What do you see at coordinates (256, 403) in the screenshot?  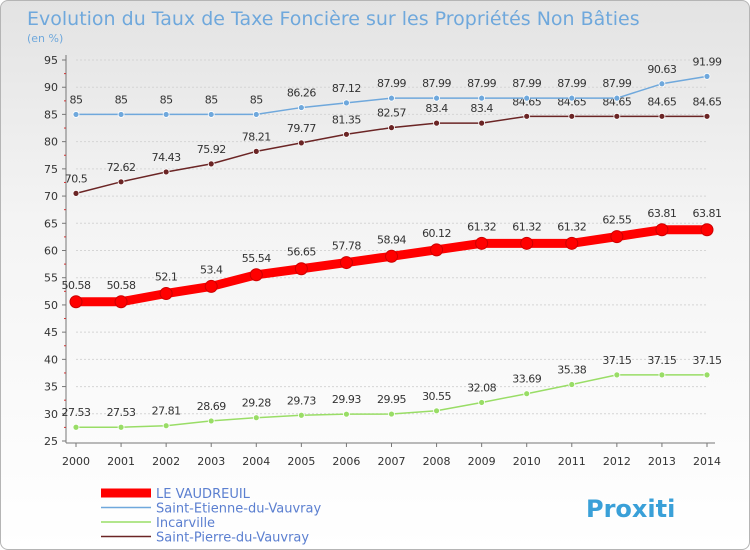 I see `data-label: 29.28` at bounding box center [256, 403].